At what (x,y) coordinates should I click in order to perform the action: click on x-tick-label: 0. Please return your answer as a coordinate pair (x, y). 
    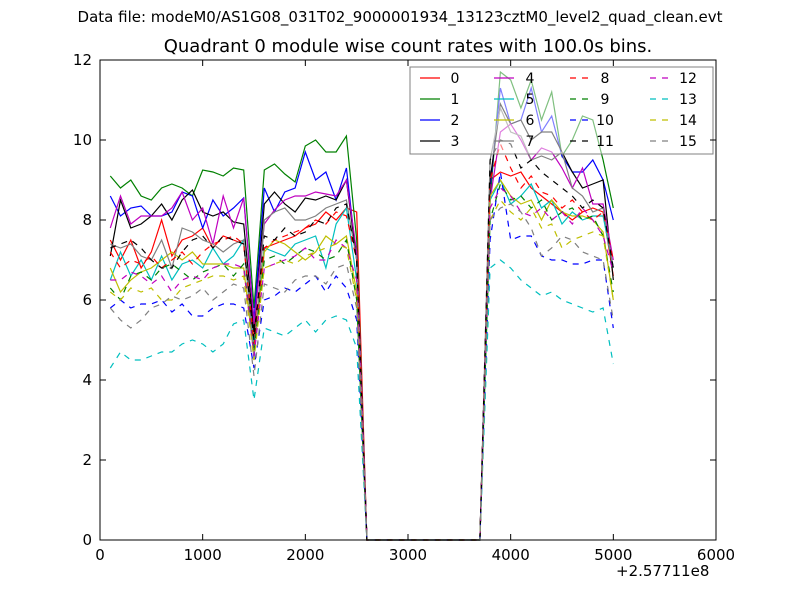
    Looking at the image, I should click on (100, 555).